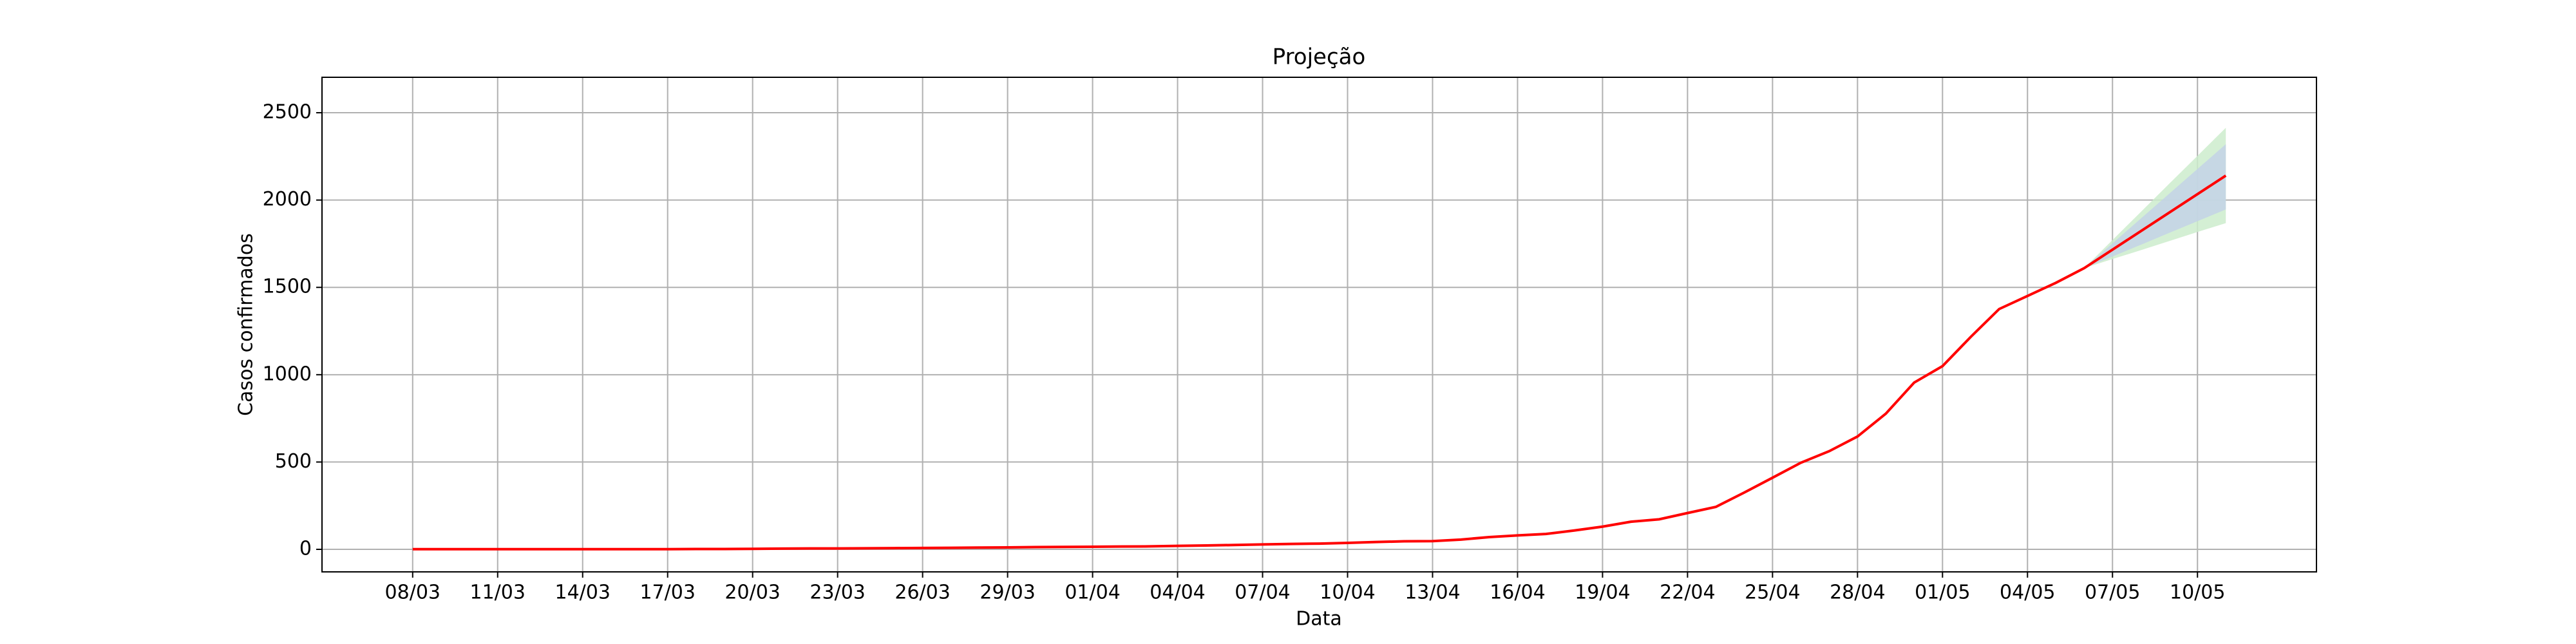 This screenshot has width=2576, height=644. I want to click on x-tick-label: 10/04, so click(1347, 593).